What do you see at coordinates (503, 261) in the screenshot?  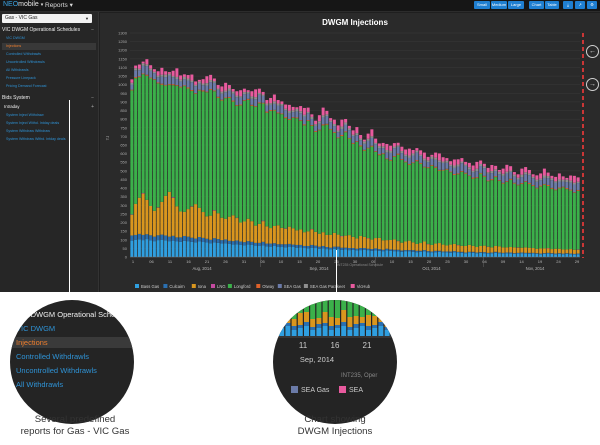 I see `x-tick-label: 09` at bounding box center [503, 261].